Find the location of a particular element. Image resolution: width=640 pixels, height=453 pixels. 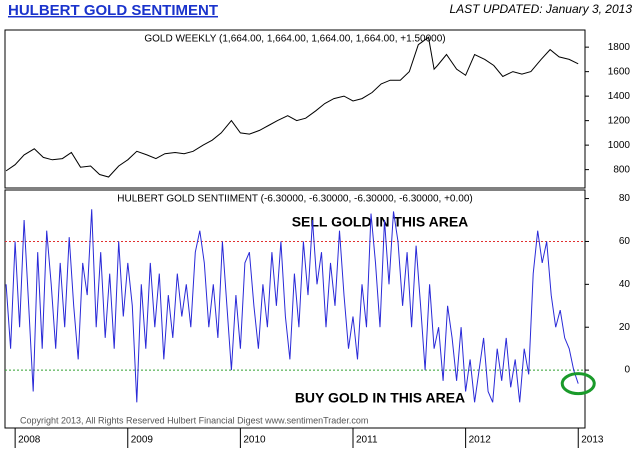

y-tick-label: 60 is located at coordinates (625, 241).